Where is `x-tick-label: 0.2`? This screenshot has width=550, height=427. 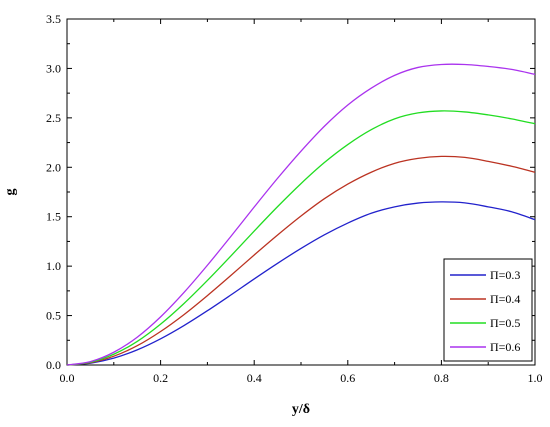
x-tick-label: 0.2 is located at coordinates (160, 378).